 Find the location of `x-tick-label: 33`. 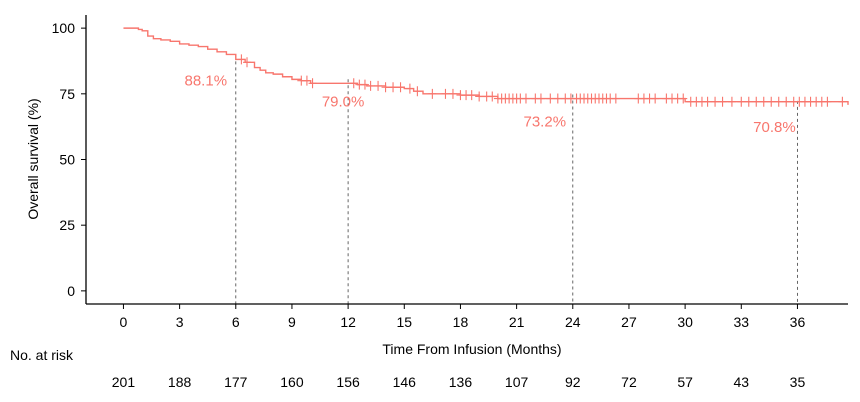

x-tick-label: 33 is located at coordinates (741, 322).